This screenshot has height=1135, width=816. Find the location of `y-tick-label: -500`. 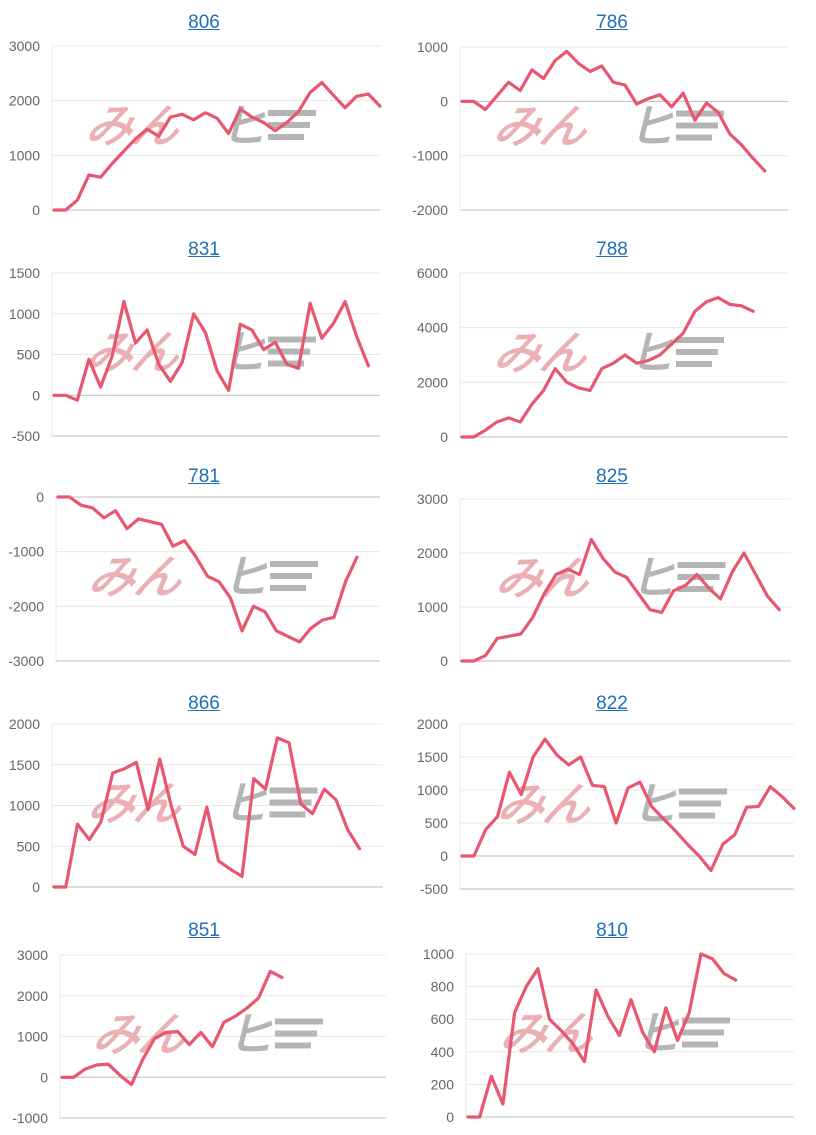

y-tick-label: -500 is located at coordinates (434, 889).